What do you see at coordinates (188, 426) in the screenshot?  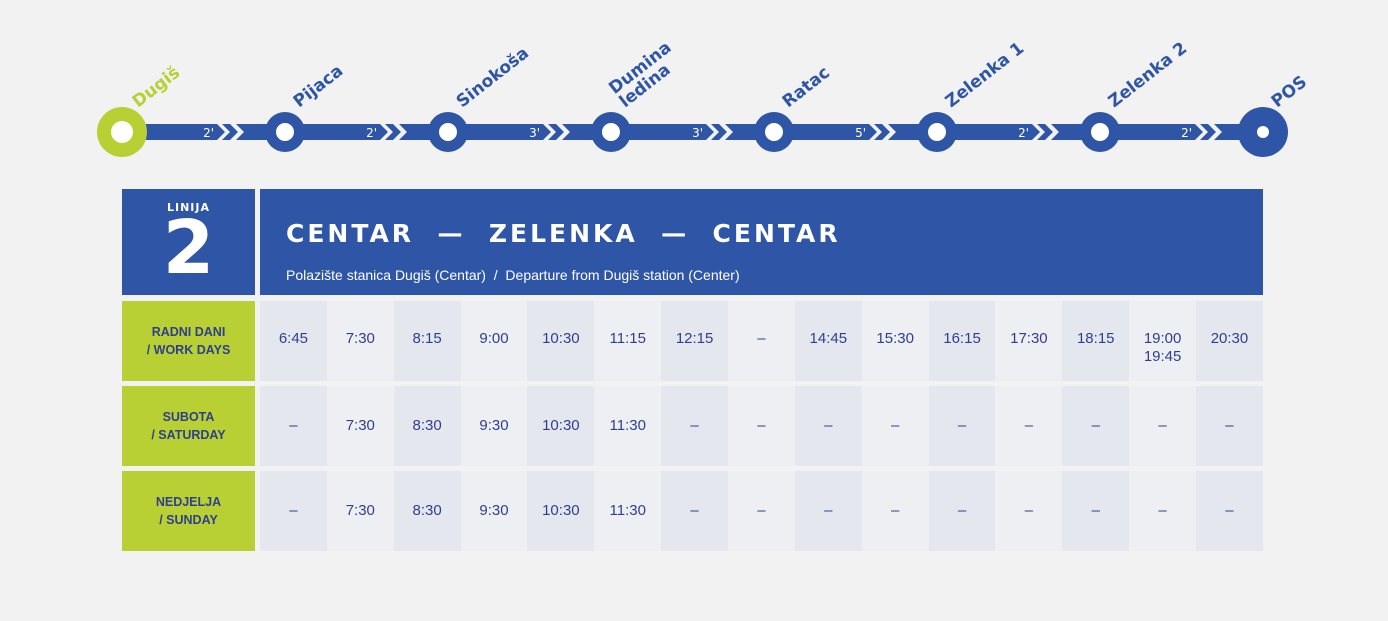 I see `day-label: SUBOTA / SATURDAY` at bounding box center [188, 426].